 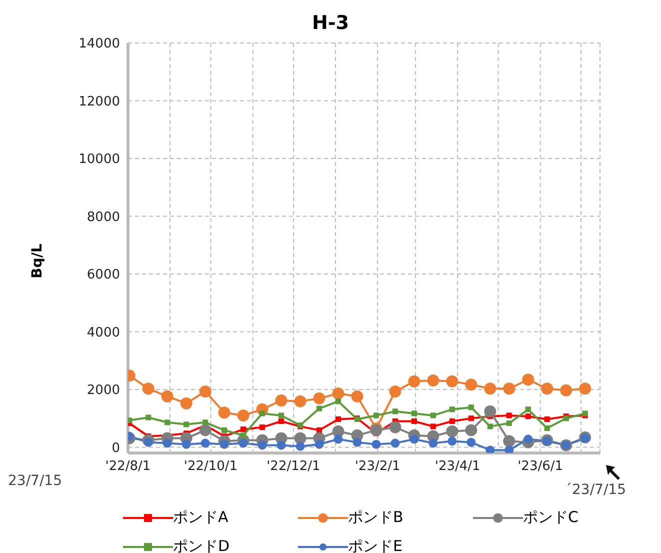 What do you see at coordinates (541, 466) in the screenshot?
I see `x-tick-label: '23/6/1` at bounding box center [541, 466].